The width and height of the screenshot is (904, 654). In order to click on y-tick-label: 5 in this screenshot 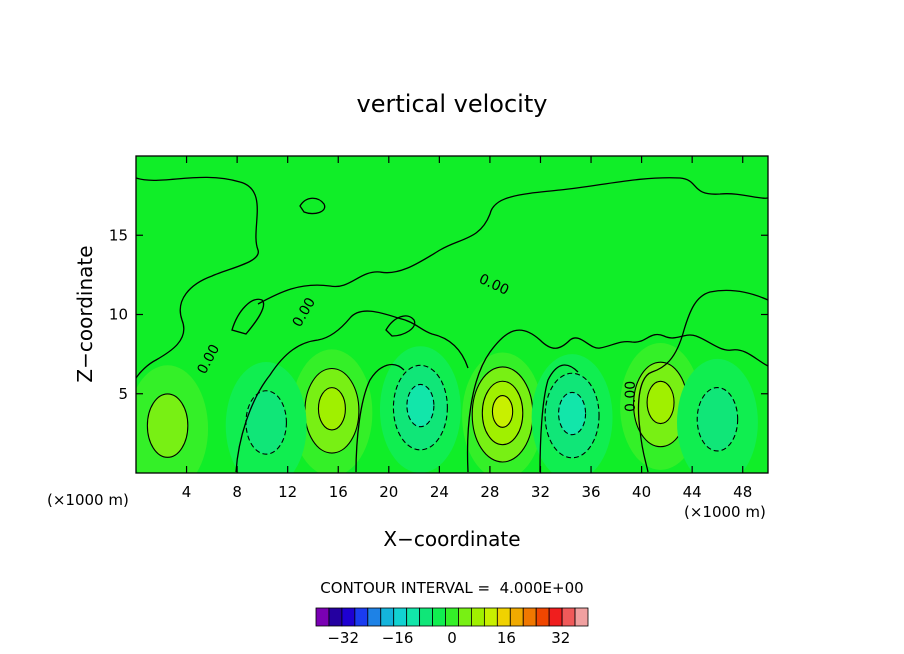, I will do `click(123, 394)`.